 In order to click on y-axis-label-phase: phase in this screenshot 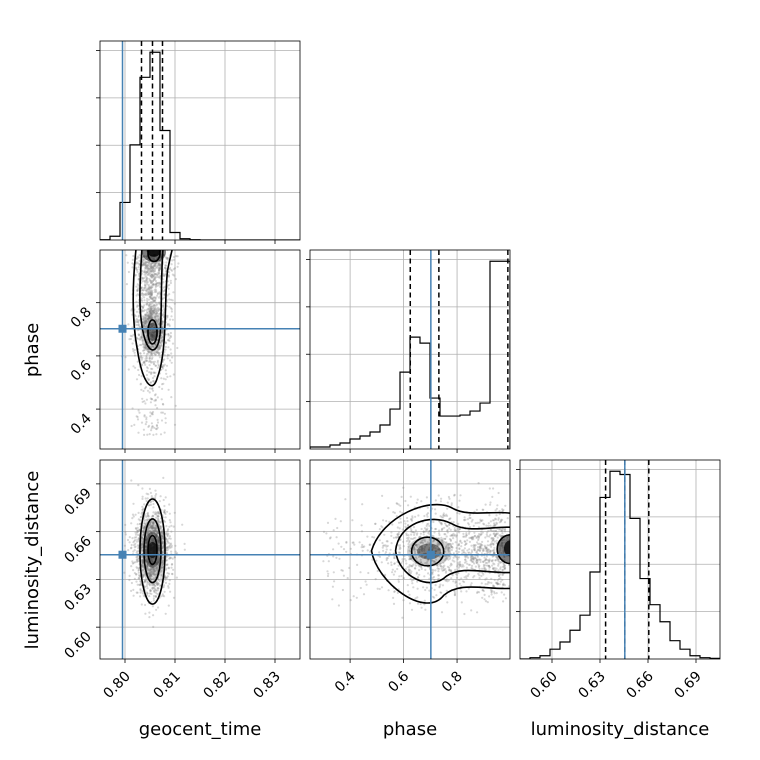, I will do `click(32, 350)`.